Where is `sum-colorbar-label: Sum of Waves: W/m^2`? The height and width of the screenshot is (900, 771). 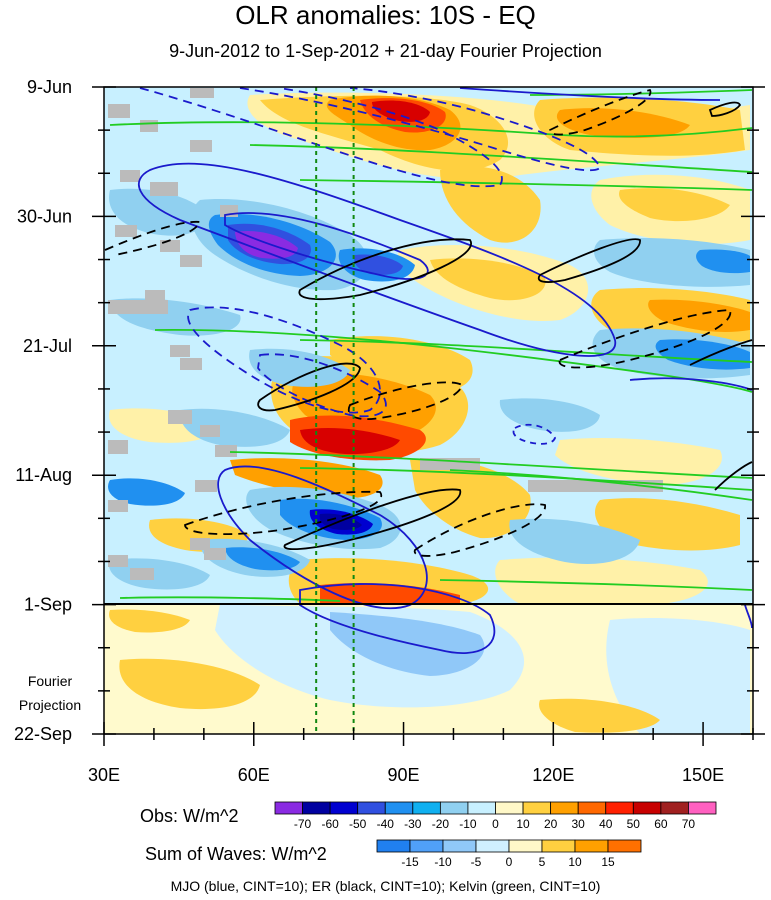
sum-colorbar-label: Sum of Waves: W/m^2 is located at coordinates (236, 854).